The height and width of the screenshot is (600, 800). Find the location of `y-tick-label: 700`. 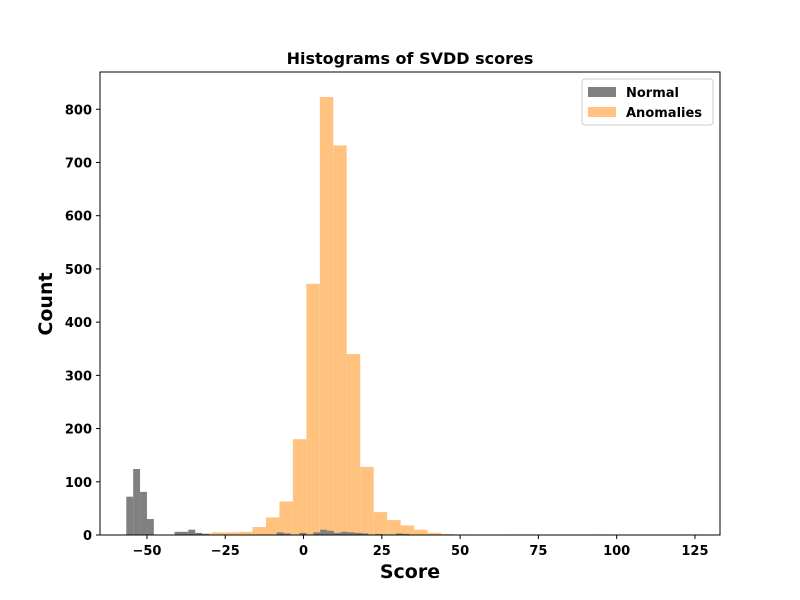

y-tick-label: 700 is located at coordinates (78, 163).